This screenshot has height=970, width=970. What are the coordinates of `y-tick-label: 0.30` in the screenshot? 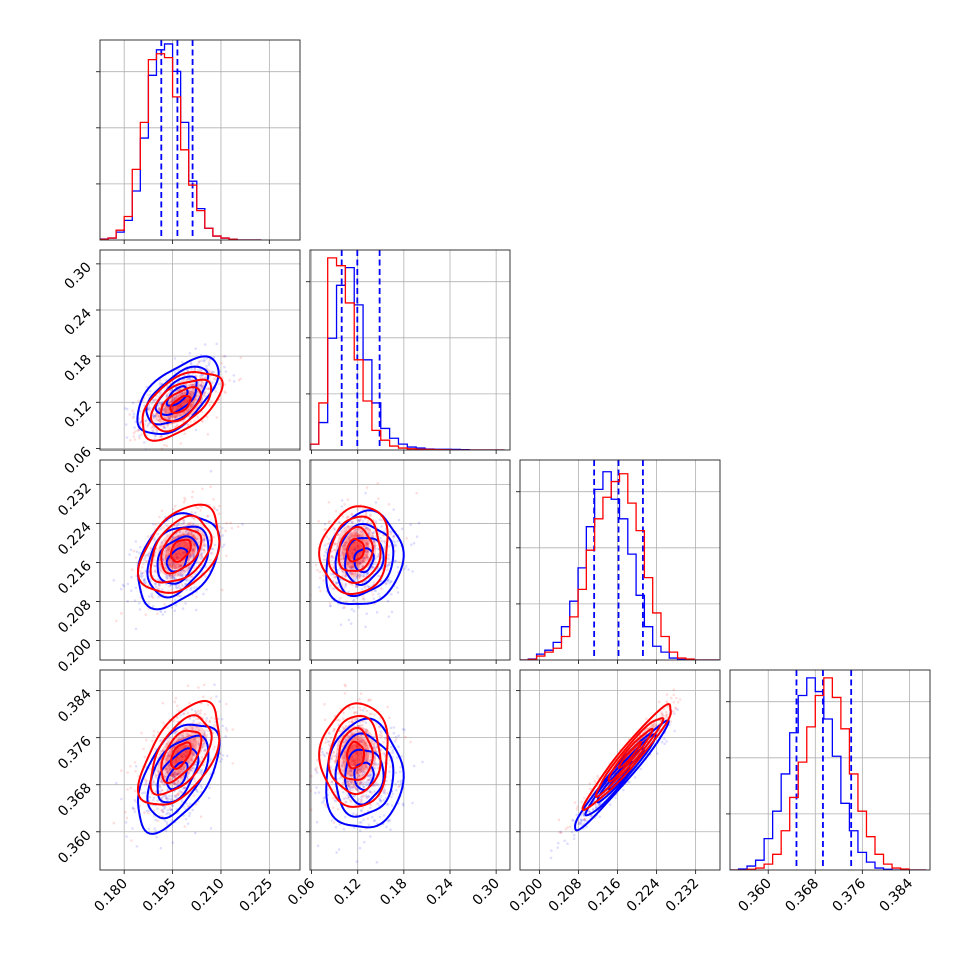 It's located at (77, 275).